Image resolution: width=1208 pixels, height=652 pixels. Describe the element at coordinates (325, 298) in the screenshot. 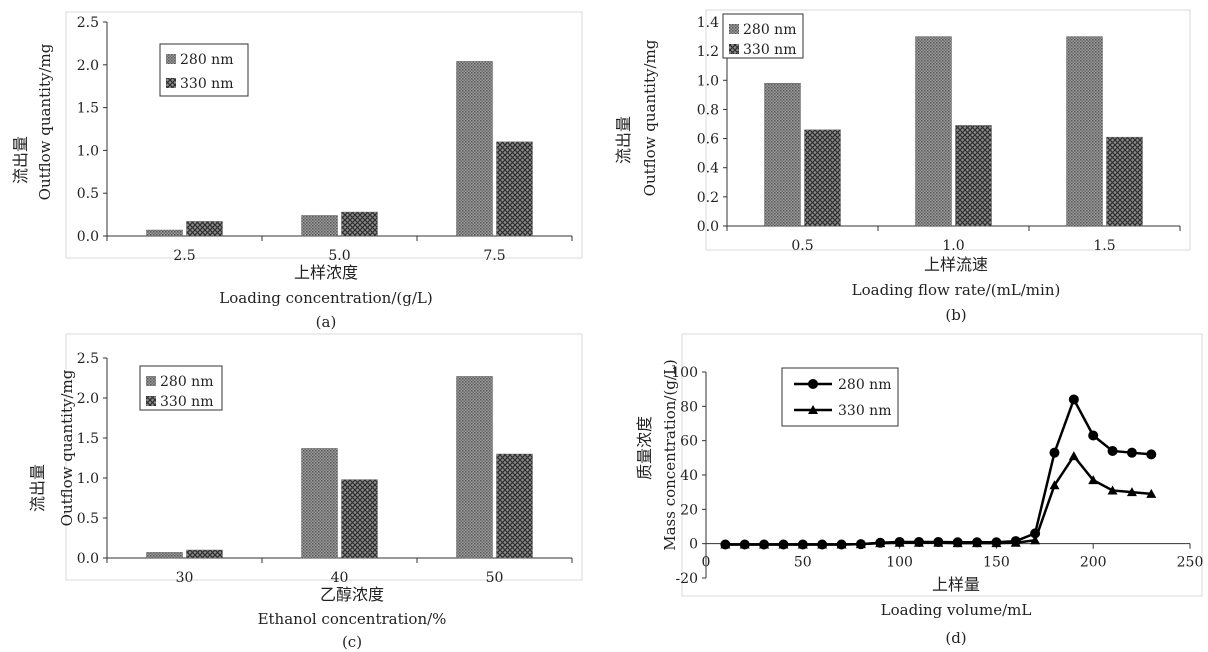

I see `panel-a-xlabel-en: Loading concentration/(g/L)` at that location.